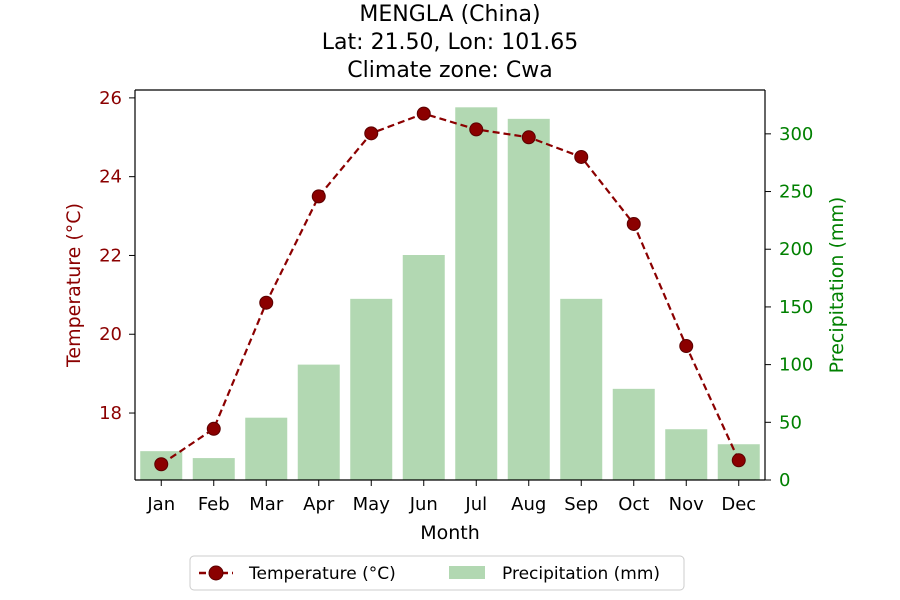 The width and height of the screenshot is (900, 600). I want to click on legend-precipitation-swatch, so click(467, 572).